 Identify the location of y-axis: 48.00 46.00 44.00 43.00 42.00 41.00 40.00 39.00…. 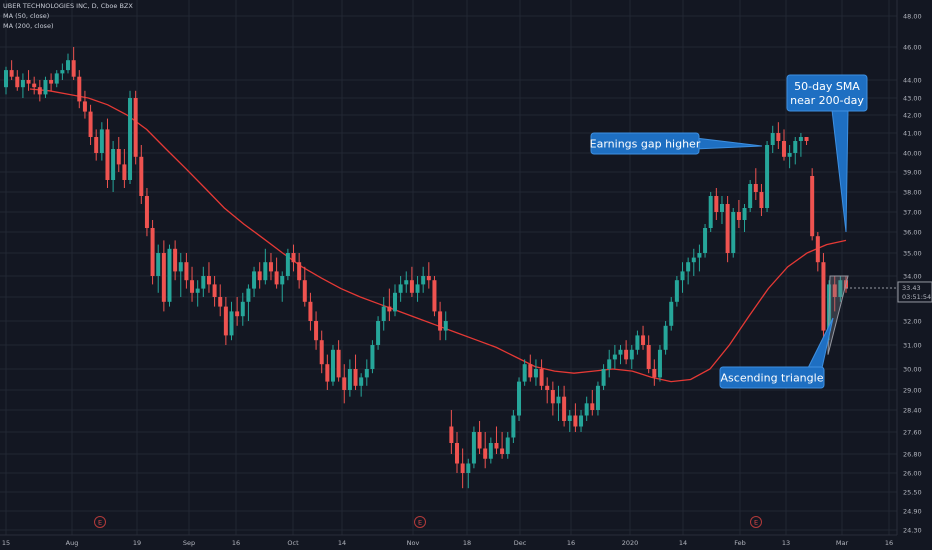
(909, 267).